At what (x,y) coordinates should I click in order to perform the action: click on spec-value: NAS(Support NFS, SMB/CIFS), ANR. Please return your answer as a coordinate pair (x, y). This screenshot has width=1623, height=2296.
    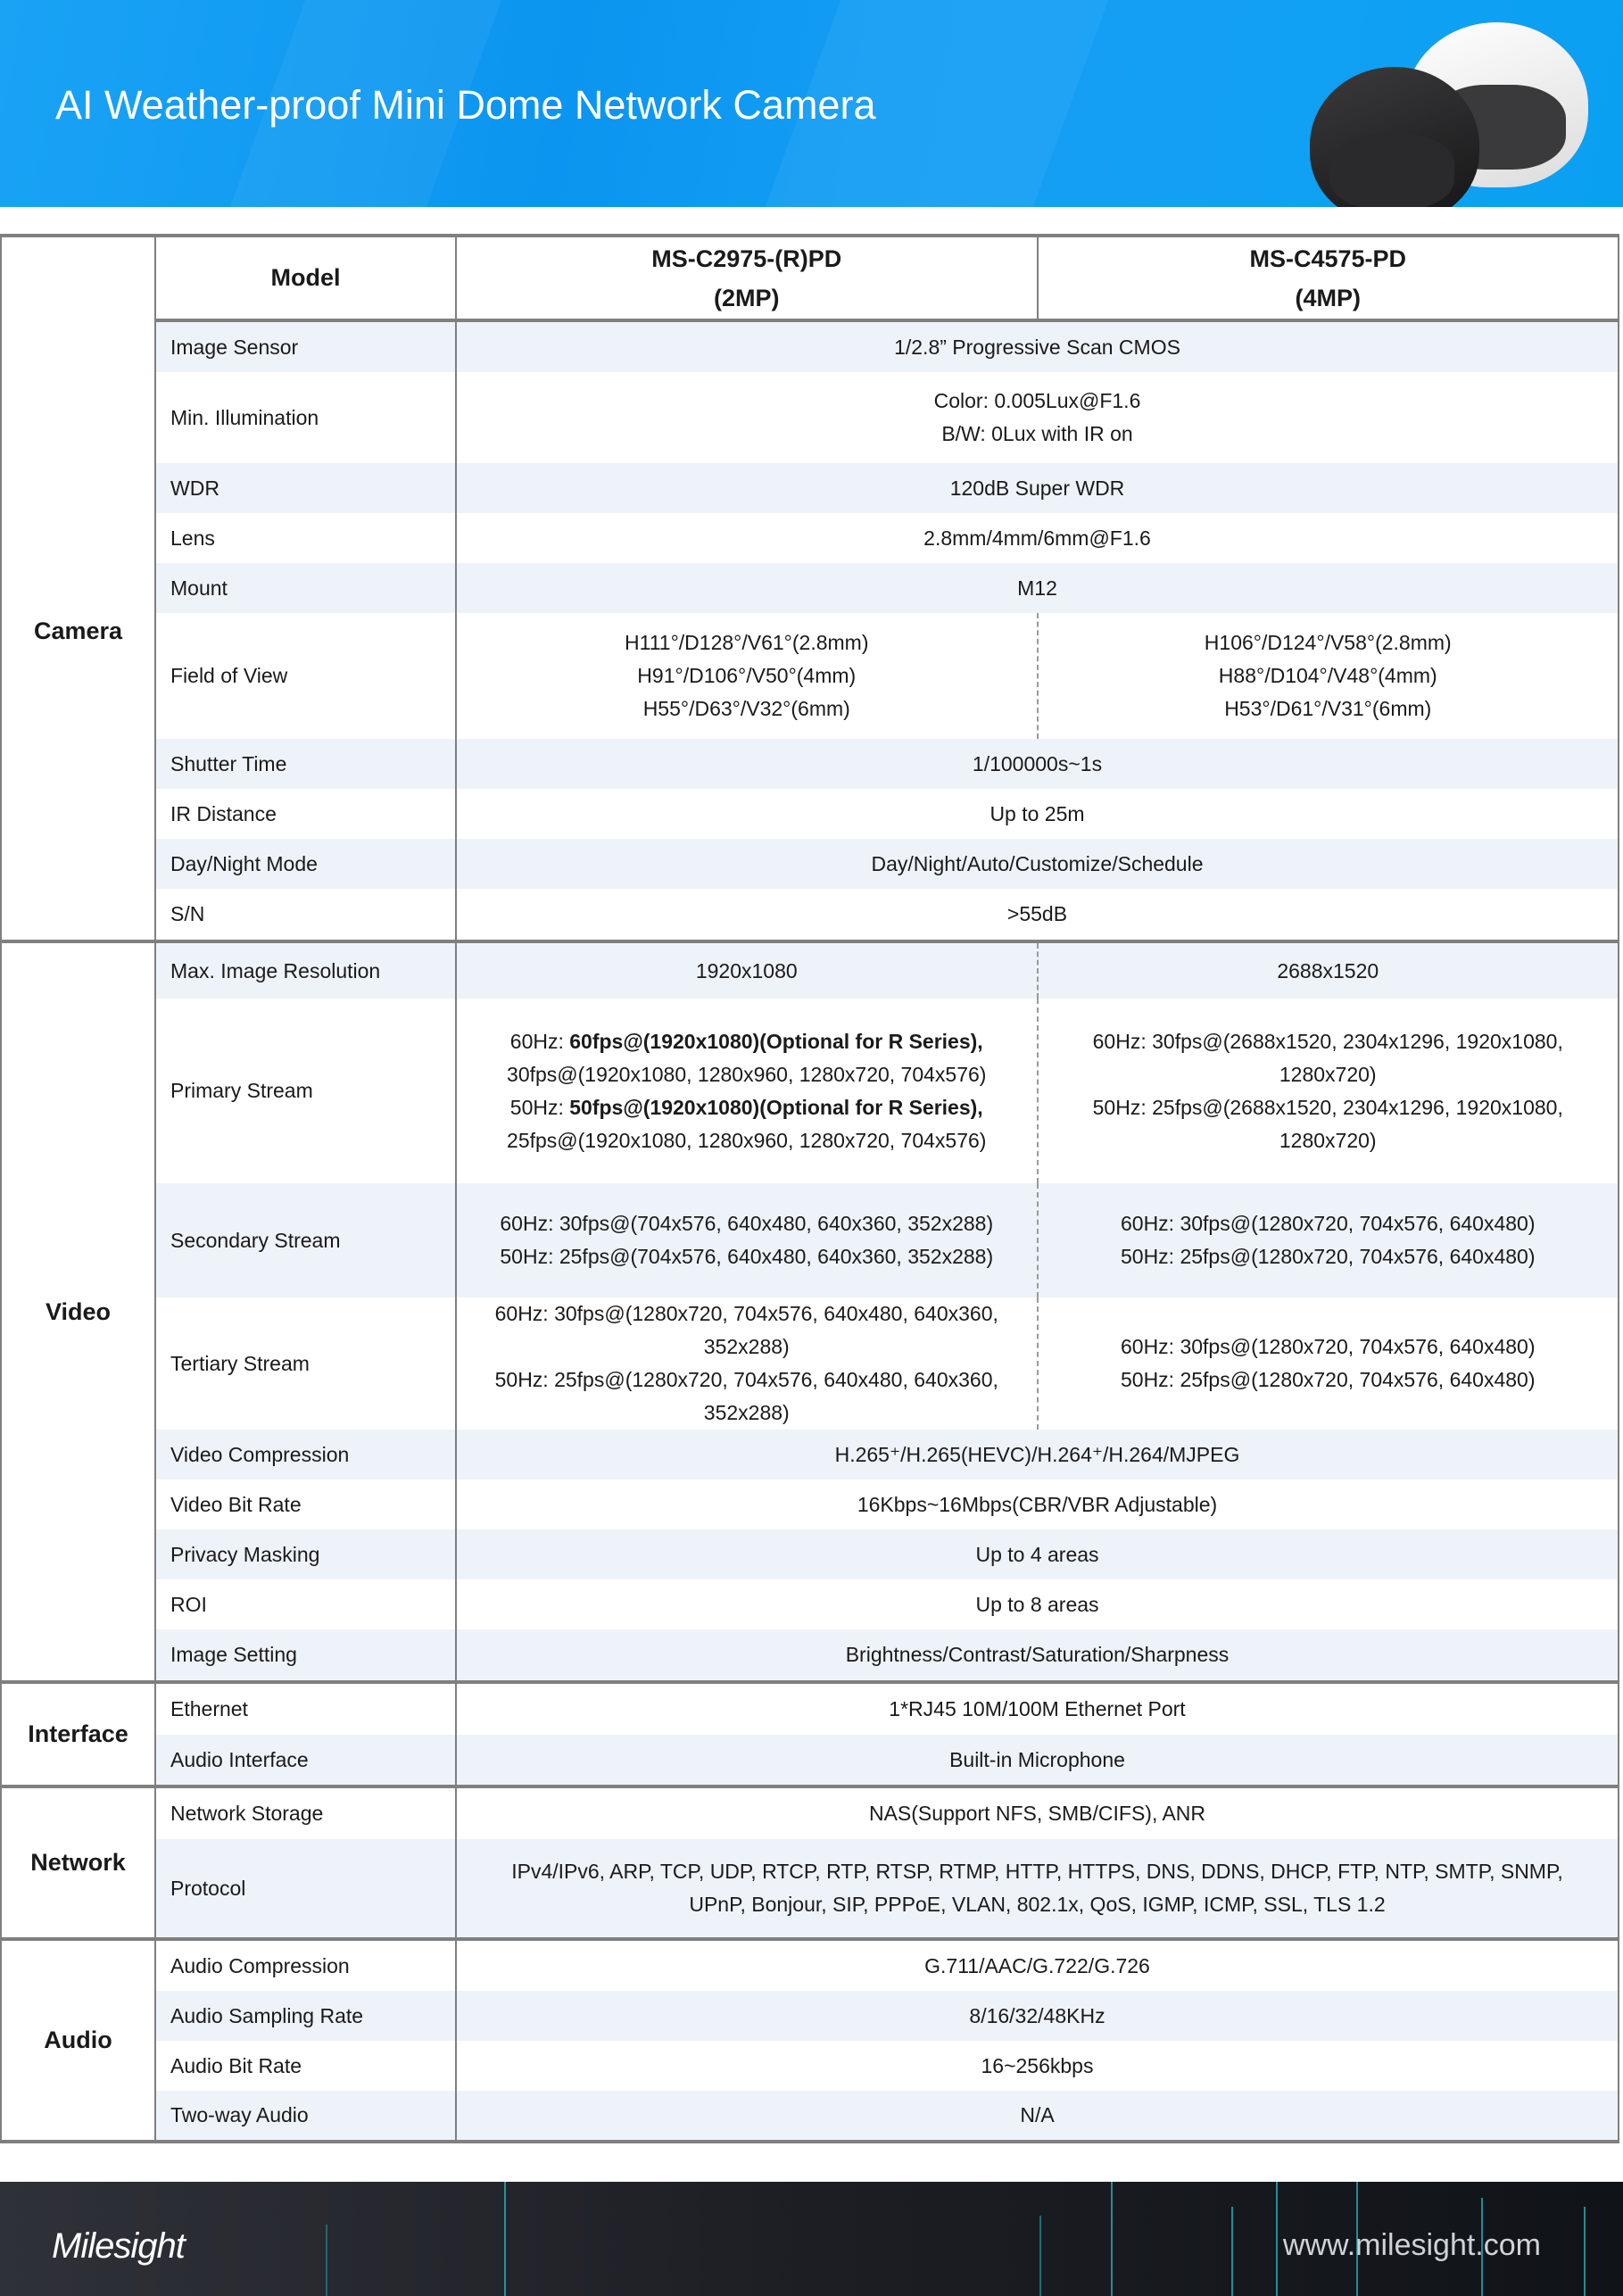
    Looking at the image, I should click on (1037, 1813).